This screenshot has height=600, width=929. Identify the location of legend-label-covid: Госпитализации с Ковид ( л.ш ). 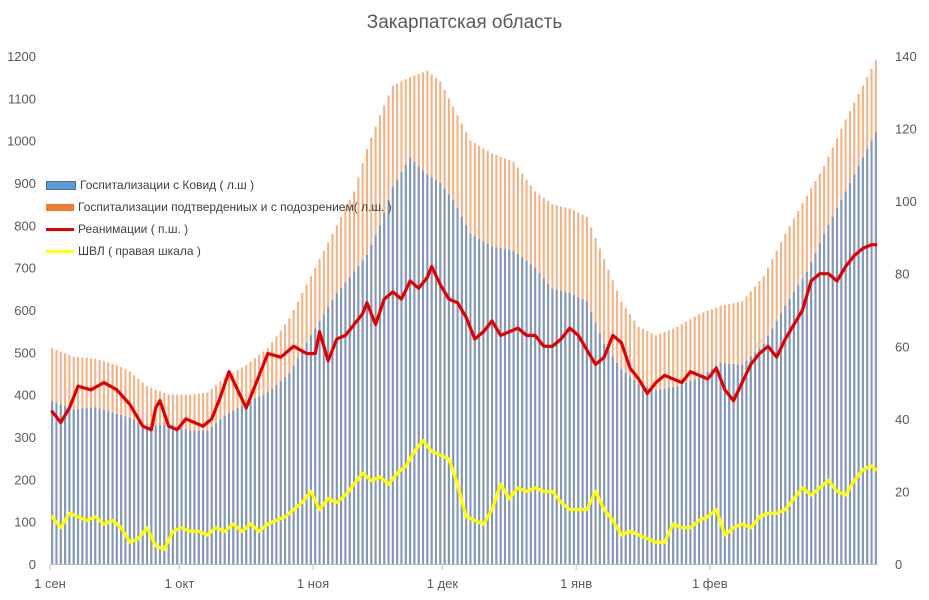
(167, 185).